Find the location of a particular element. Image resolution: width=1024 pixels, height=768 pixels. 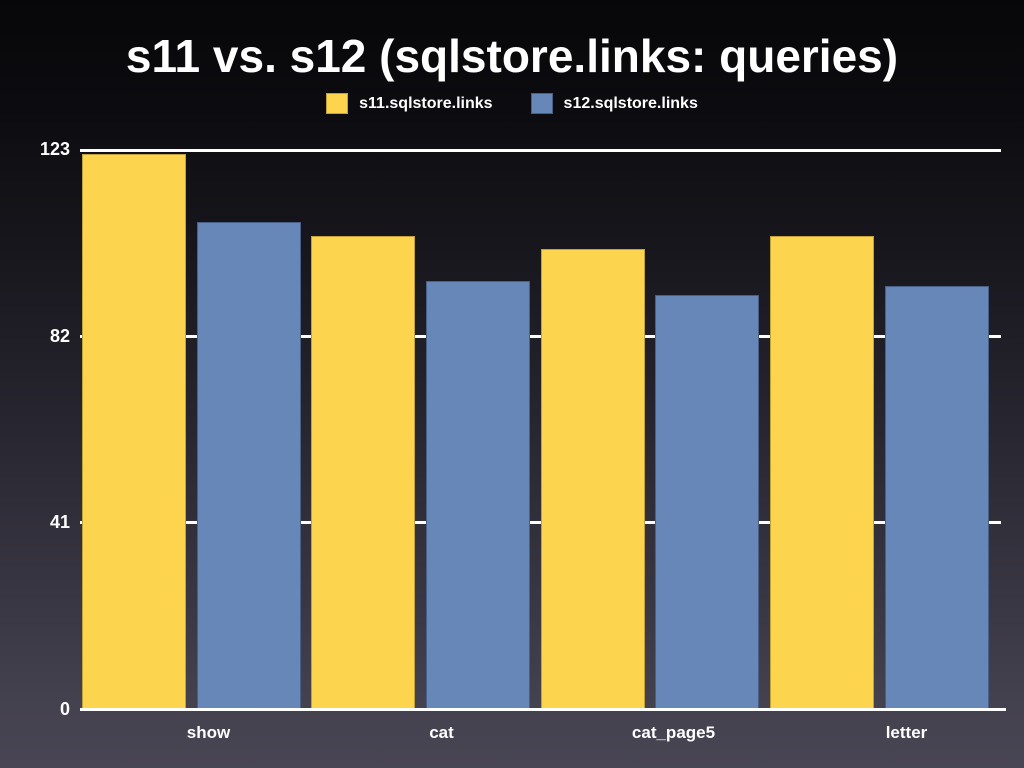

y-axis-tick-82: 82 is located at coordinates (59, 336).